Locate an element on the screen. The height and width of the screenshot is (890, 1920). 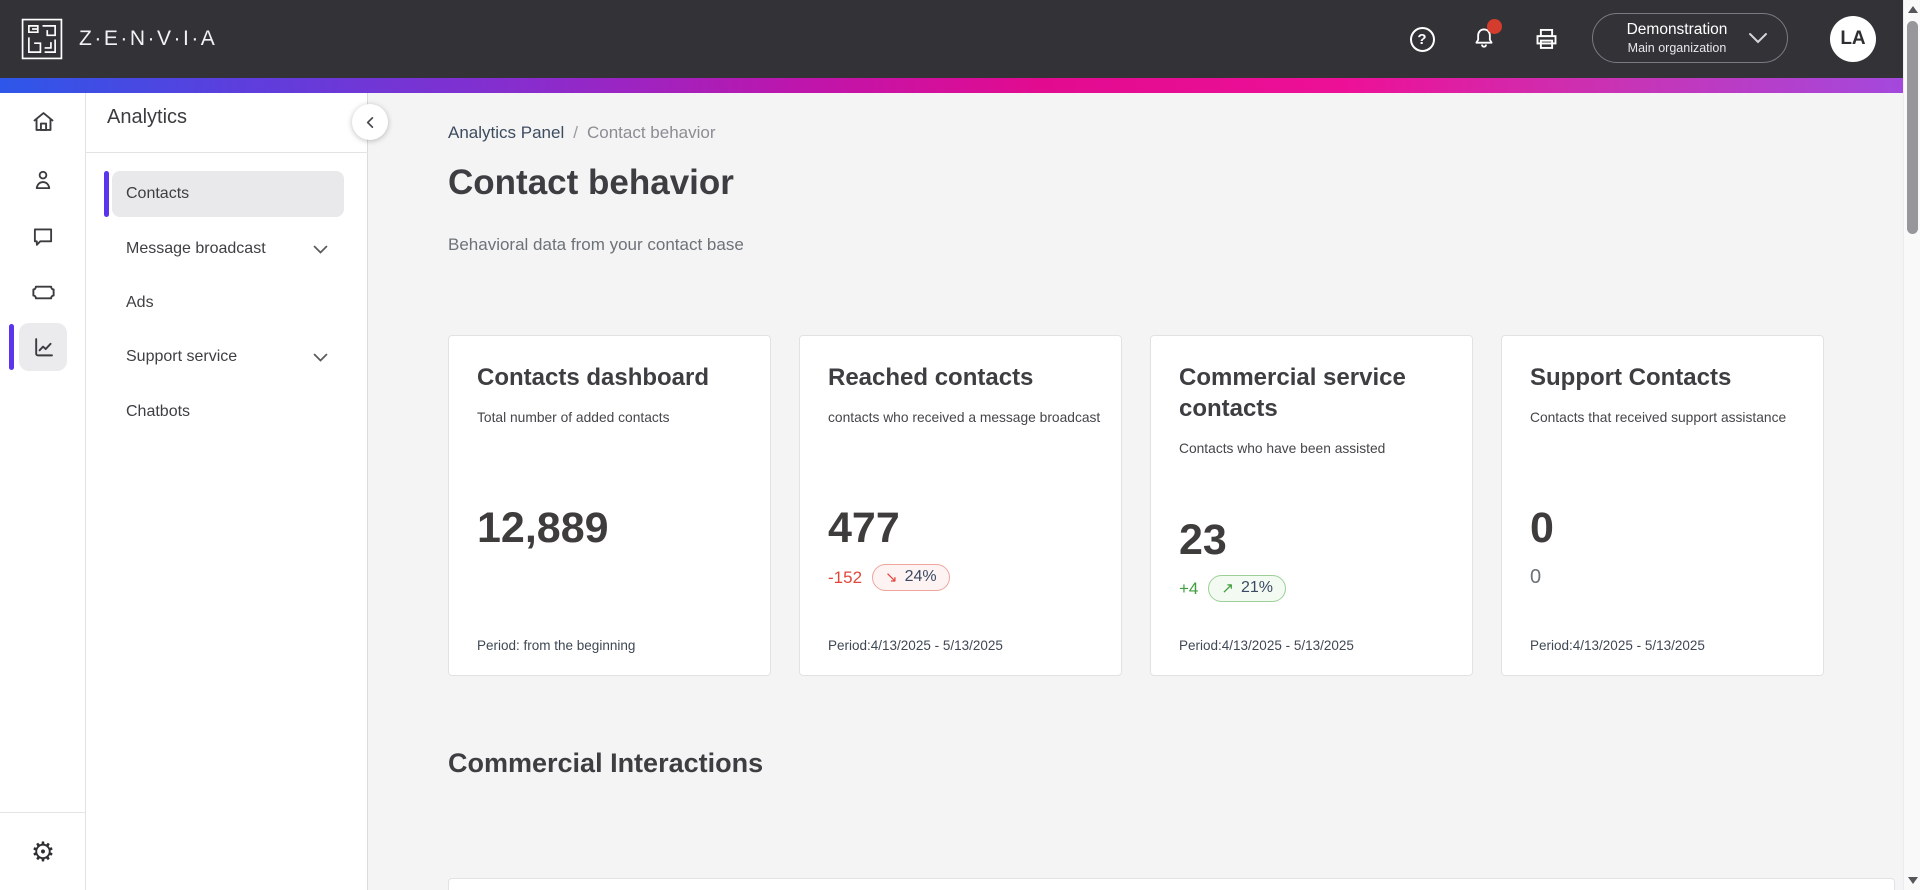
panel-item-label: Ads is located at coordinates (140, 302).